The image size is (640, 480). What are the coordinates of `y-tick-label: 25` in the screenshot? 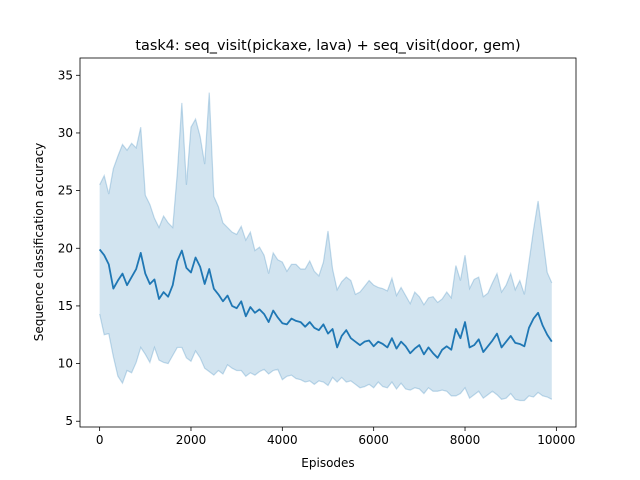 It's located at (65, 191).